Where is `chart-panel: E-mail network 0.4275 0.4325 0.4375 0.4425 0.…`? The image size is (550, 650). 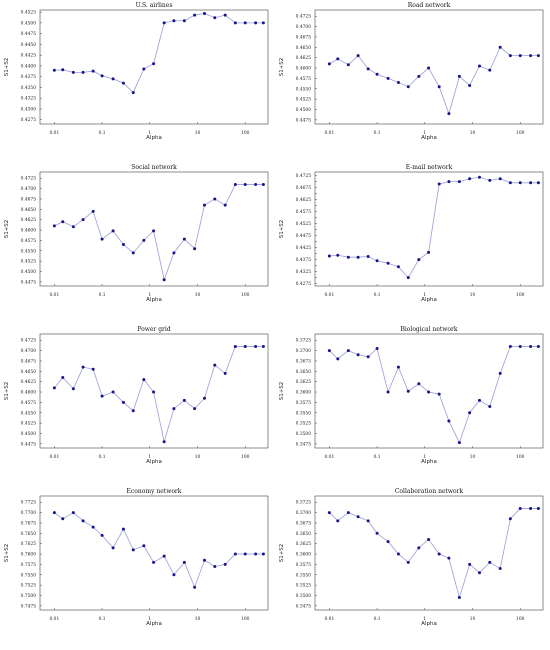 chart-panel: E-mail network 0.4275 0.4325 0.4375 0.4425 0.… is located at coordinates (412, 243).